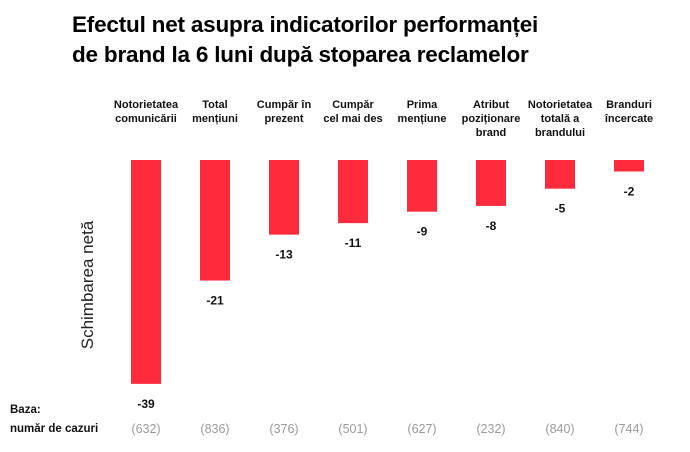  Describe the element at coordinates (421, 429) in the screenshot. I see `base-count-label: (627)` at that location.